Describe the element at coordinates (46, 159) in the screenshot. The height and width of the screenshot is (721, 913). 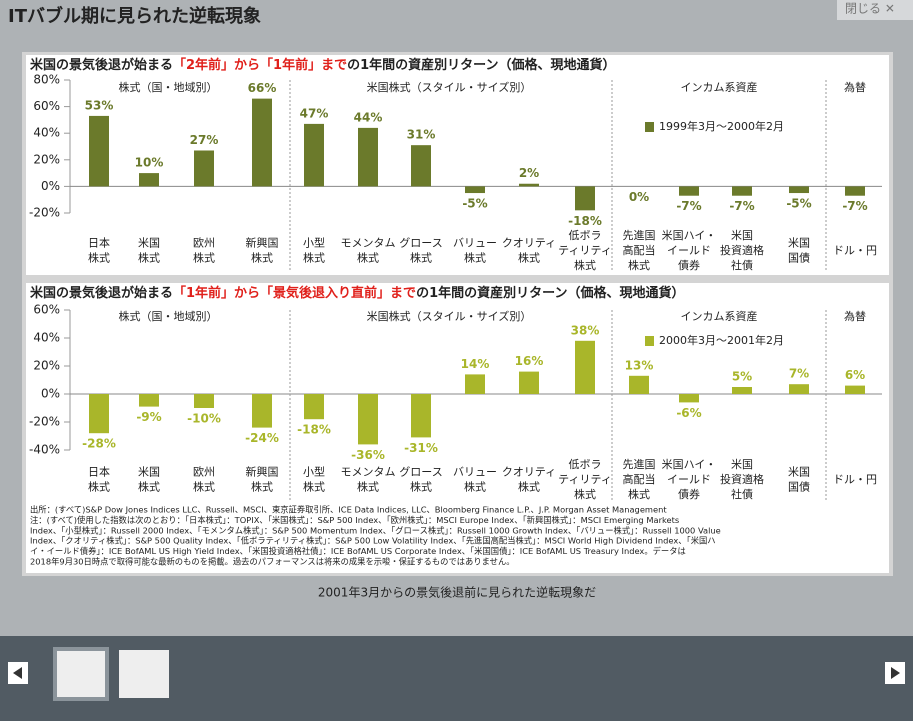
I see `y-tick-label: 20%` at that location.